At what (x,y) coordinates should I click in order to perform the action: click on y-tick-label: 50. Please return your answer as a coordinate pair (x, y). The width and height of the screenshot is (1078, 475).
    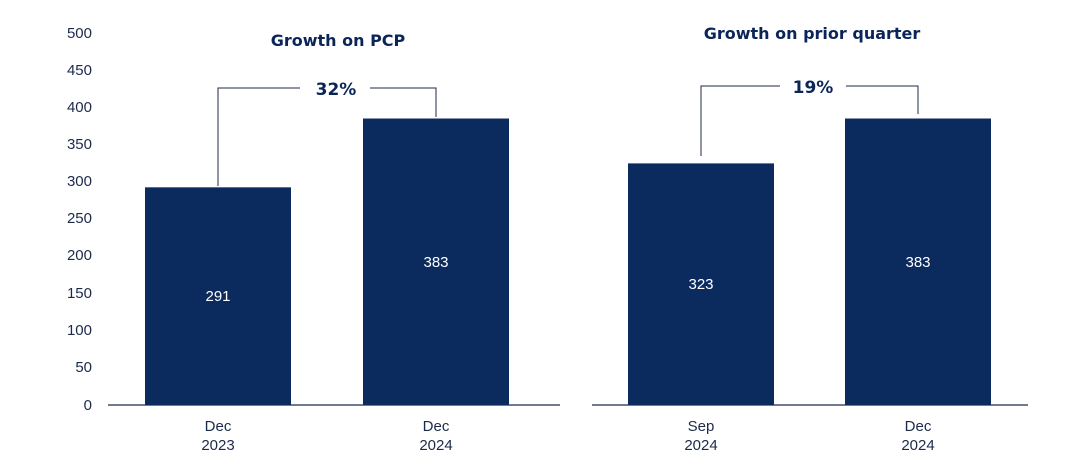
    Looking at the image, I should click on (83, 367).